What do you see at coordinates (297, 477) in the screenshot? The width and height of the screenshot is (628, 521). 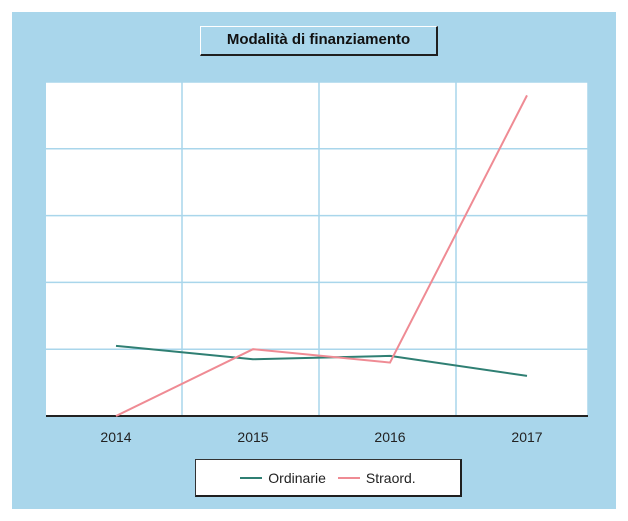 I see `legend-label-ordinarie: Ordinarie` at bounding box center [297, 477].